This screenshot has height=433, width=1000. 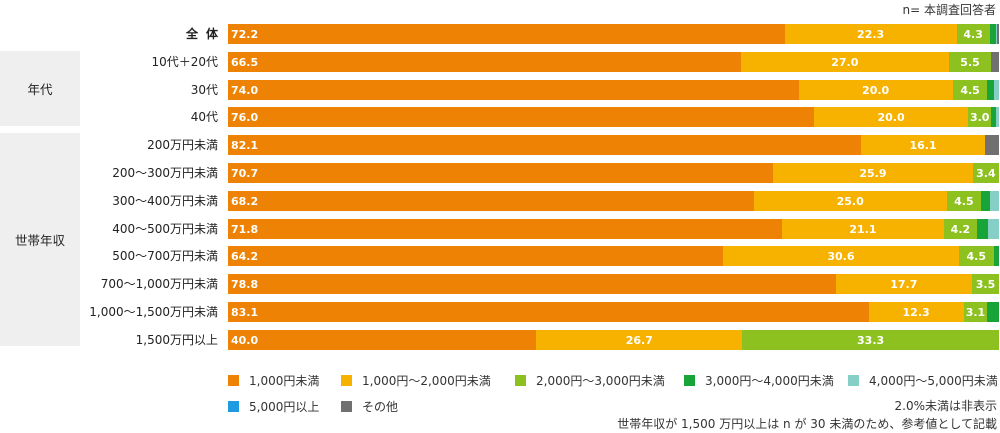 What do you see at coordinates (165, 173) in the screenshot?
I see `category-label: 200～300万円未満` at bounding box center [165, 173].